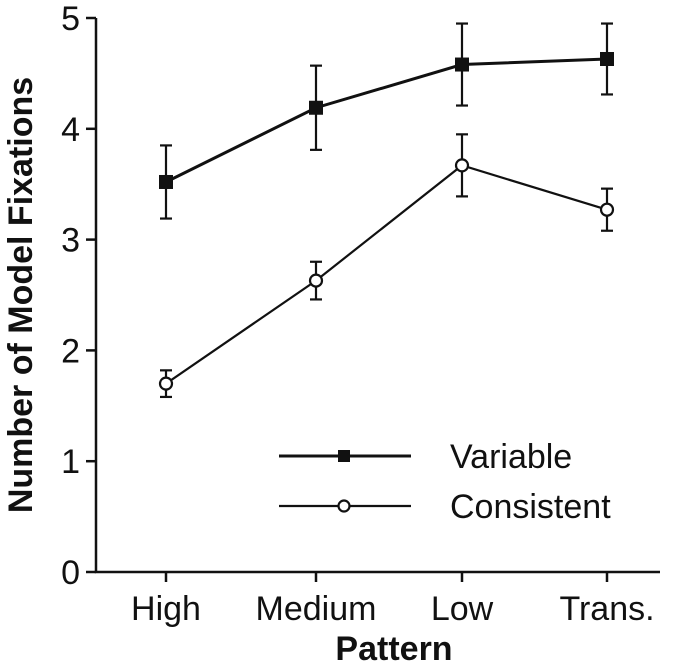 The height and width of the screenshot is (671, 673). What do you see at coordinates (511, 457) in the screenshot?
I see `legend-label: Variable` at bounding box center [511, 457].